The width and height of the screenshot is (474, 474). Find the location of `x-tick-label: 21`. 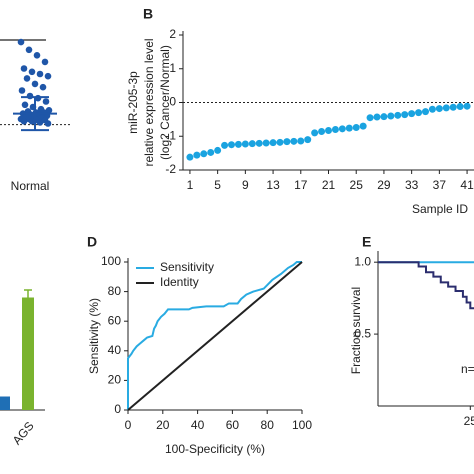

x-tick-label: 21 is located at coordinates (329, 185).